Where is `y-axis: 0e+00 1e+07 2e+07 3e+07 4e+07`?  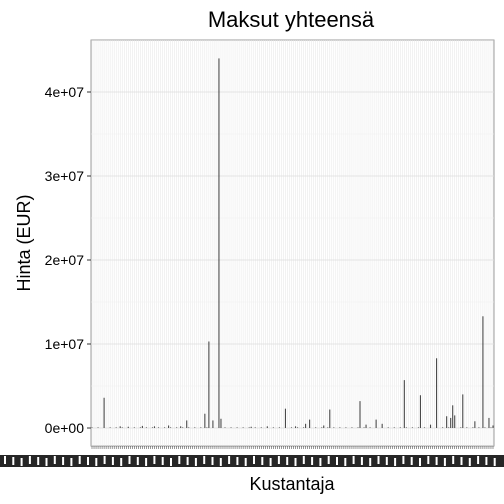 y-axis: 0e+00 1e+07 2e+07 3e+07 4e+07 is located at coordinates (68, 260).